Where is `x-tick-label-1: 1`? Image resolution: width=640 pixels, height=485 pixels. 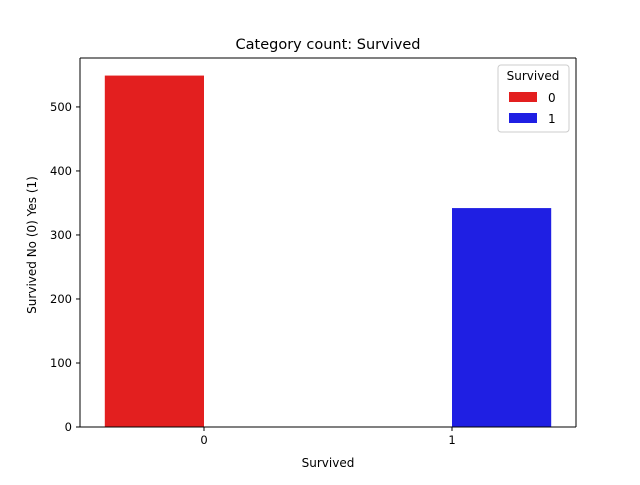
x-tick-label-1: 1 is located at coordinates (451, 440).